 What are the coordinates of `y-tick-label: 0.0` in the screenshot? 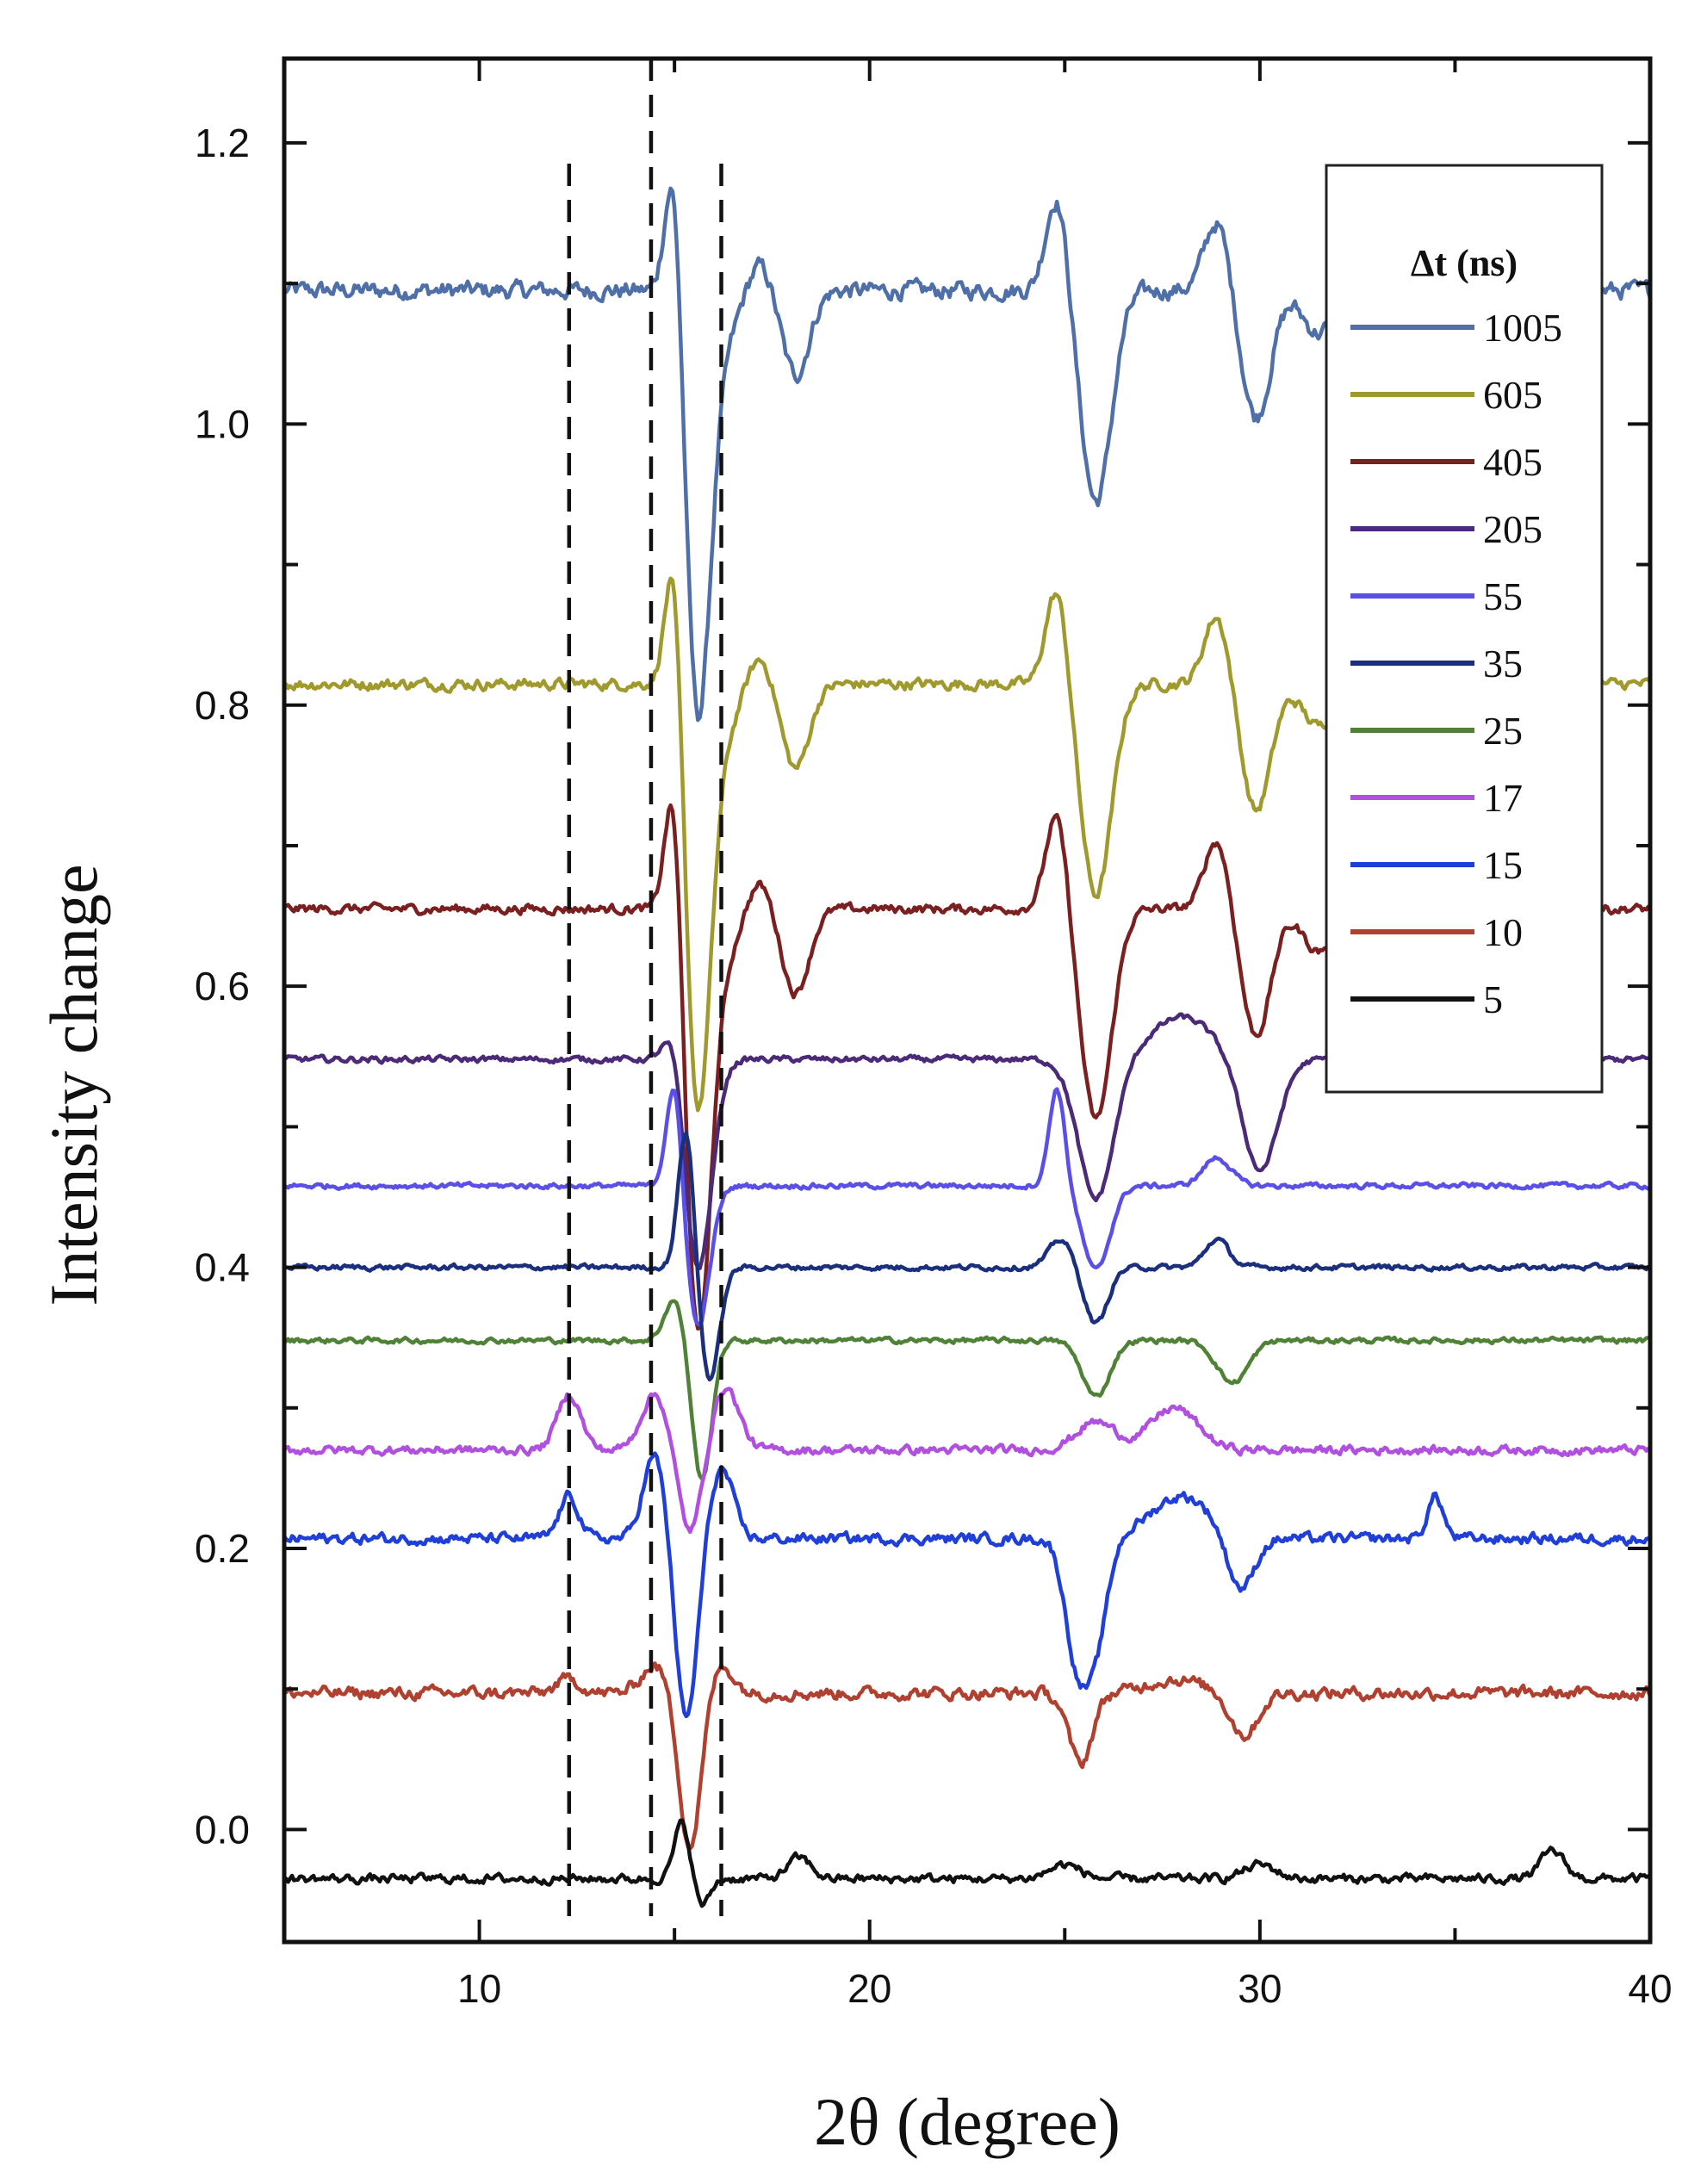 It's located at (223, 1829).